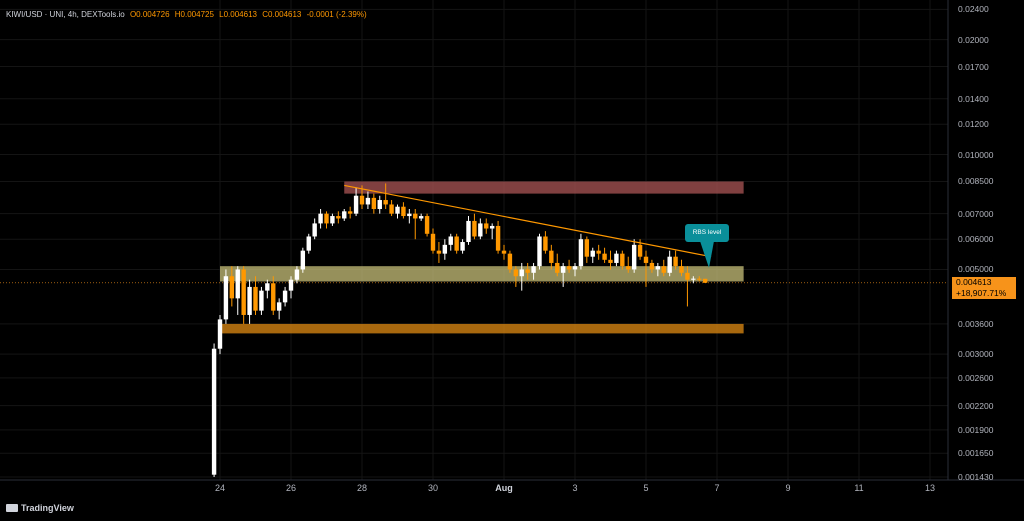  I want to click on last-price-badge: 0.004613 +18,907.71%, so click(984, 288).